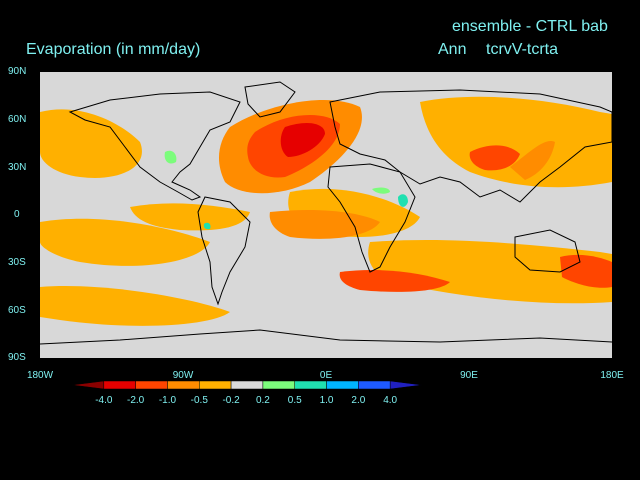  I want to click on colorbar, so click(247, 385).